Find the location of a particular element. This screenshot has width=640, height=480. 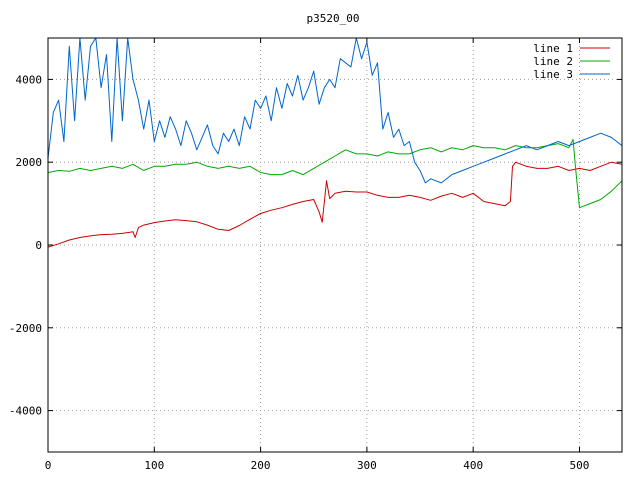

y-tick-label: -4000 is located at coordinates (25, 411).